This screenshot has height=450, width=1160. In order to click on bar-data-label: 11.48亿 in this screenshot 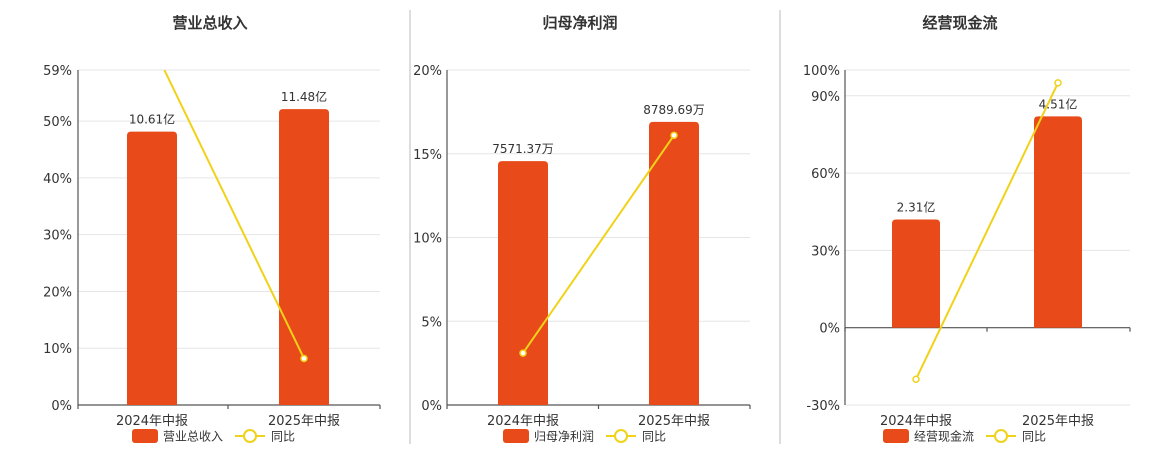, I will do `click(304, 96)`.